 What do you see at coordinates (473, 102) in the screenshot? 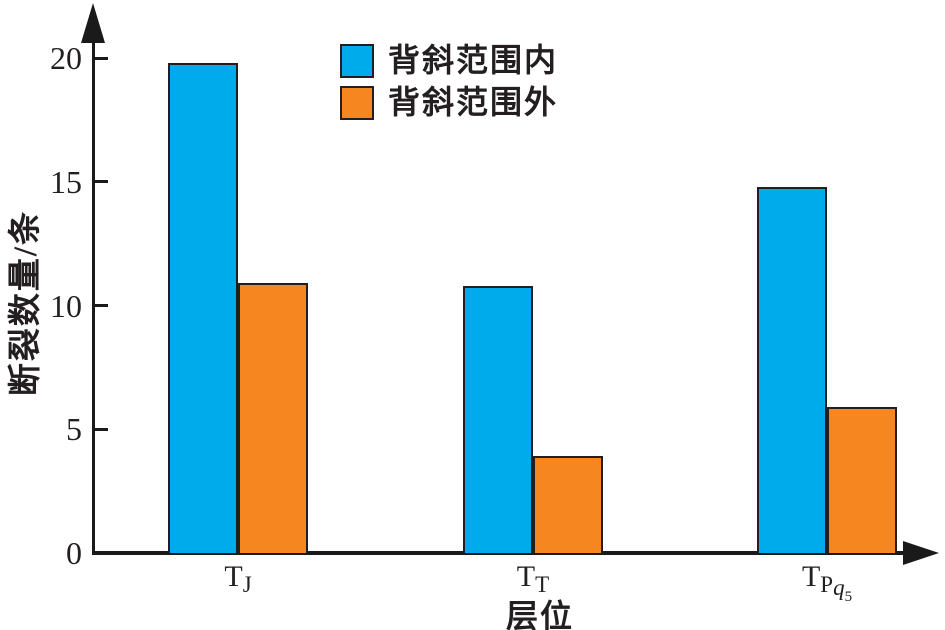
I see `legend-label-outside: 背斜范围外` at bounding box center [473, 102].